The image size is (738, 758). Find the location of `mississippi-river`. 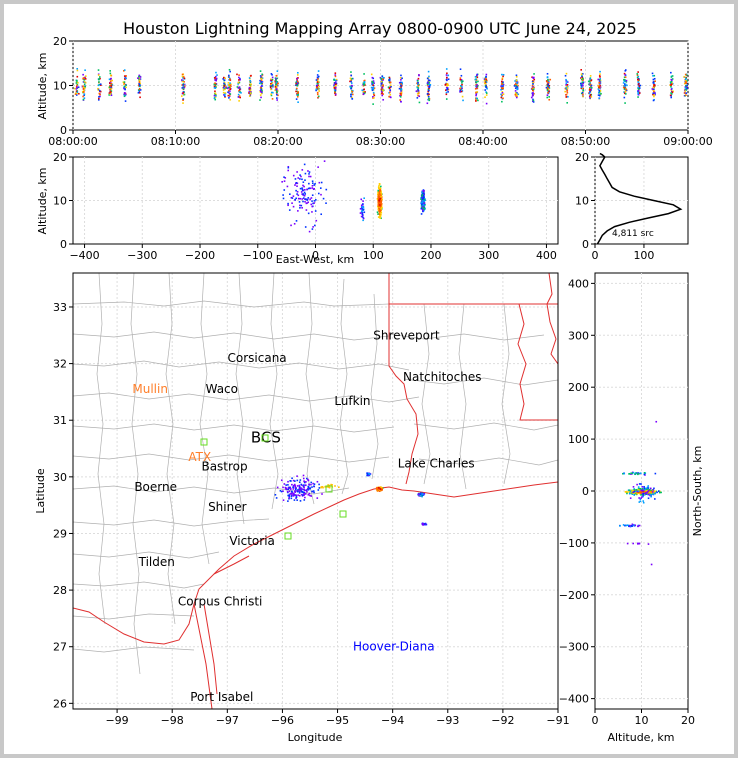

mississippi-river is located at coordinates (552, 319).